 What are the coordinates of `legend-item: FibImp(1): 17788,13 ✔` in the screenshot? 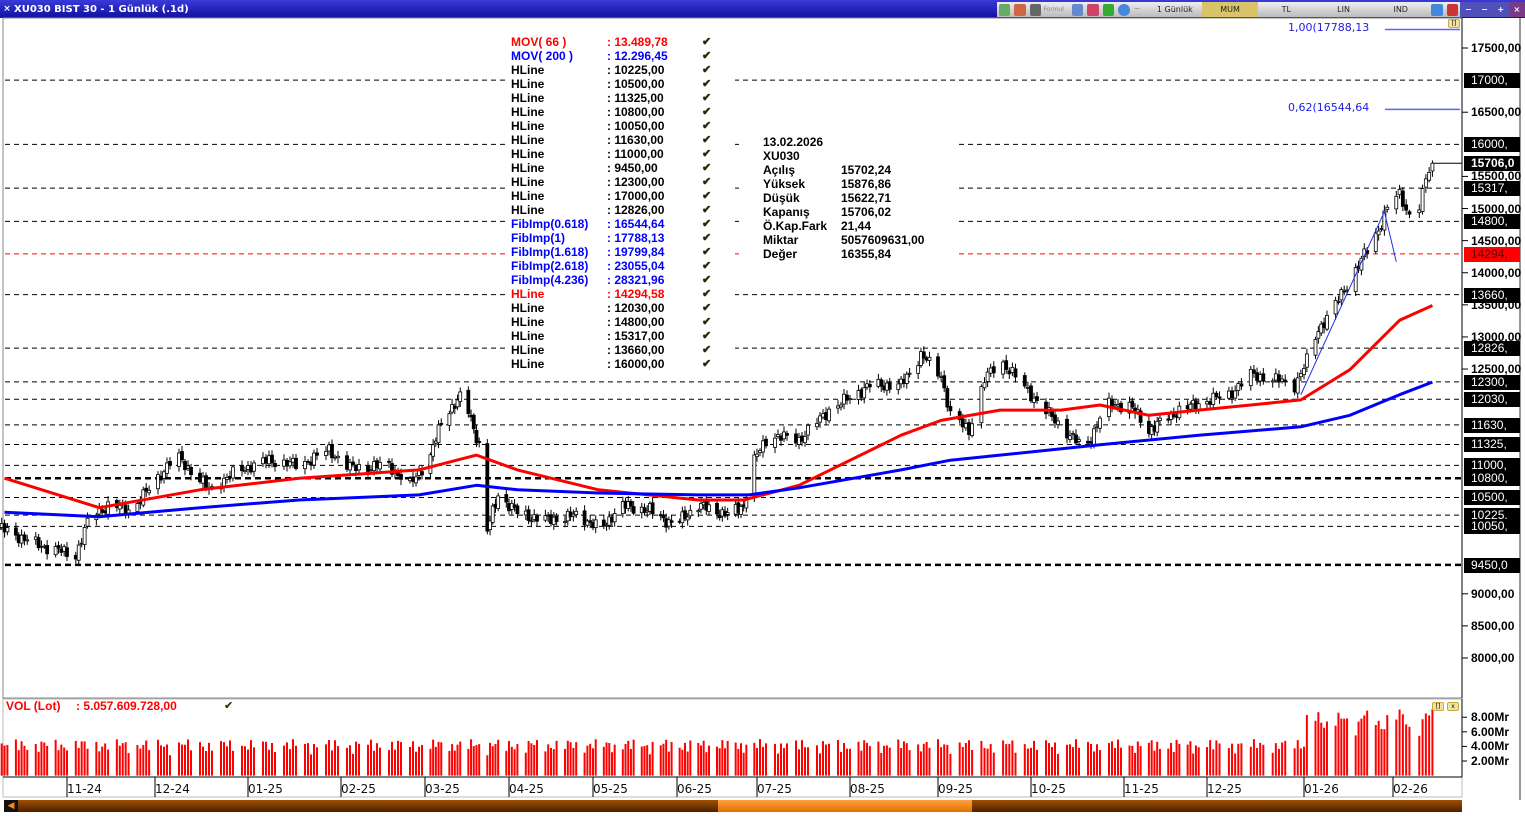 It's located at (620, 238).